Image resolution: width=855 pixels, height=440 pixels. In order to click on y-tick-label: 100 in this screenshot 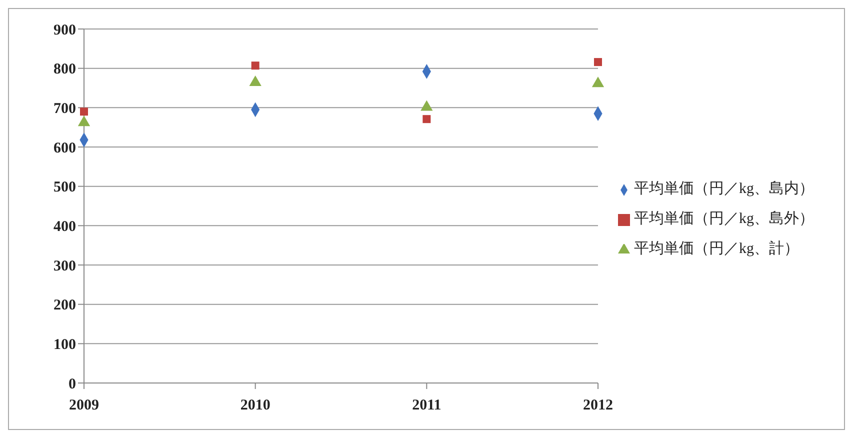, I will do `click(65, 344)`.